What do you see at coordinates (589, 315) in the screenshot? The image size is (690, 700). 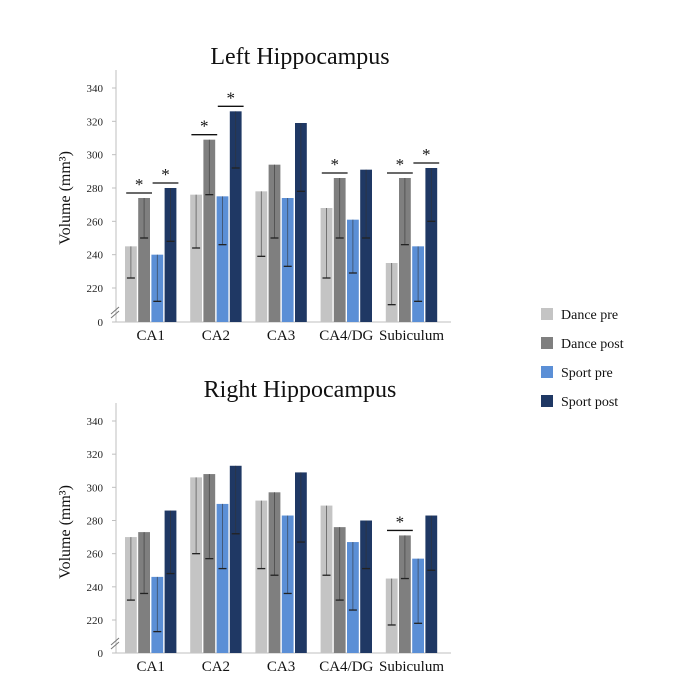 I see `legend-label-dance-pre: Dance pre` at bounding box center [589, 315].